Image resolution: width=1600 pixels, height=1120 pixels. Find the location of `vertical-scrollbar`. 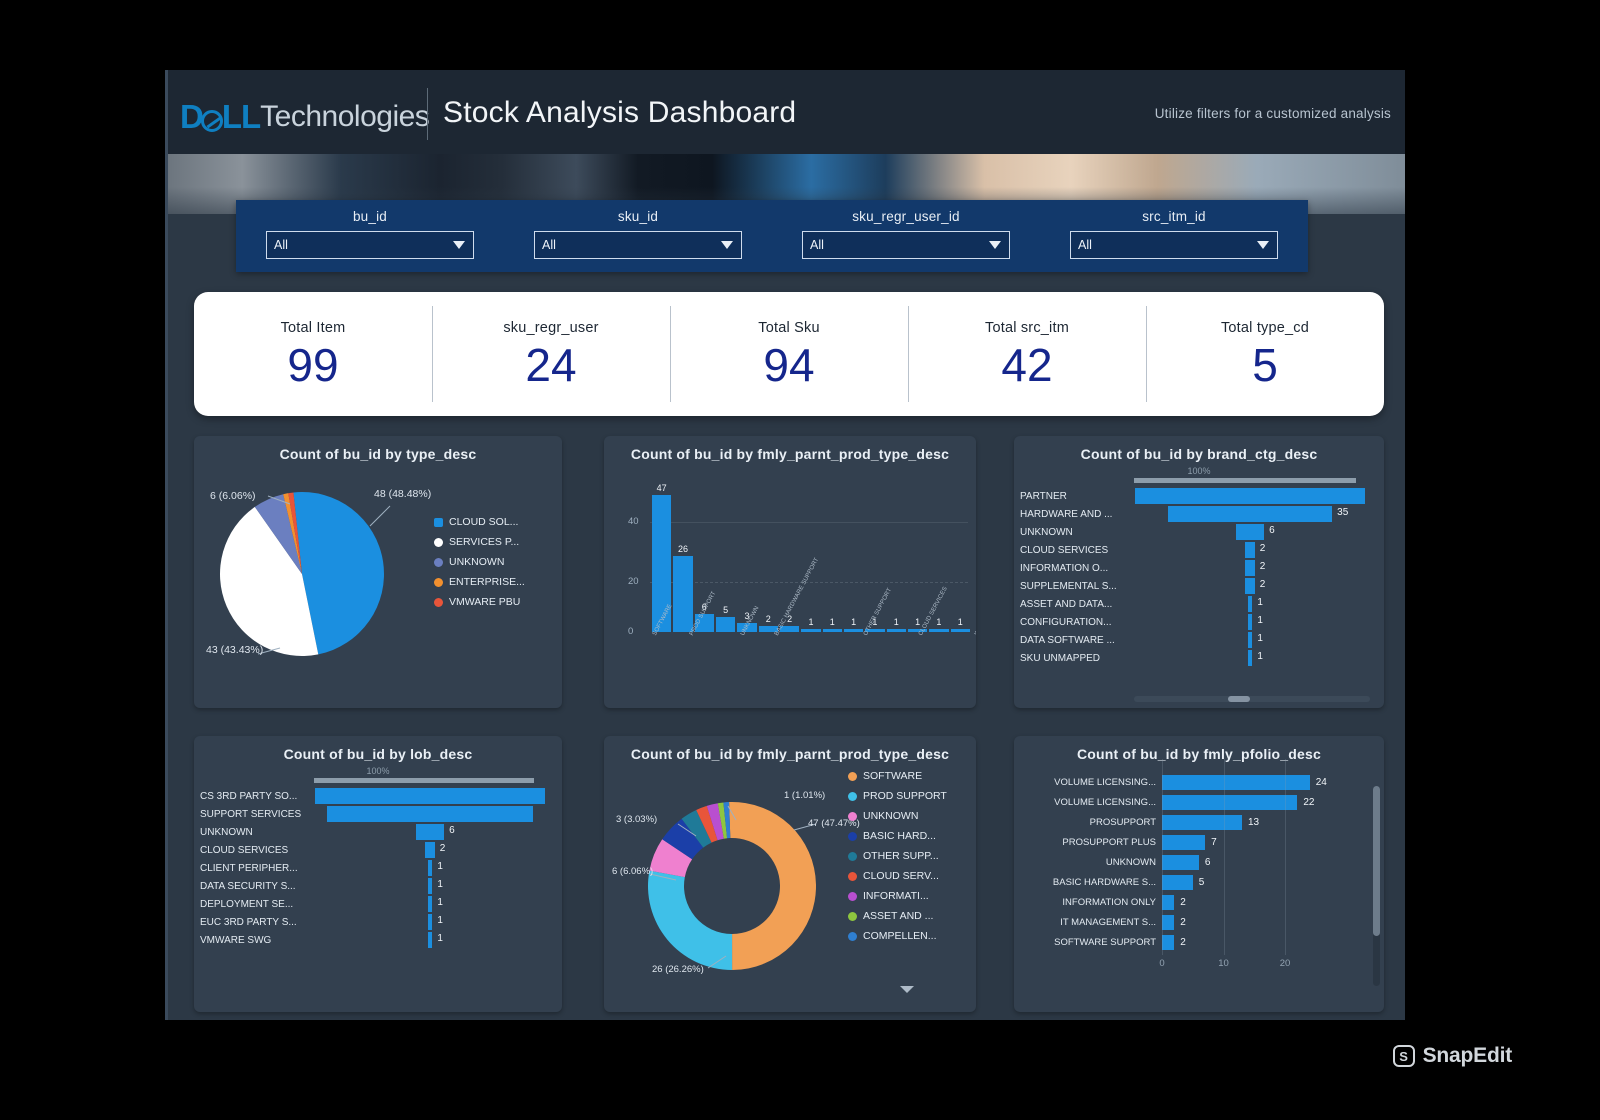

vertical-scrollbar is located at coordinates (1376, 886).